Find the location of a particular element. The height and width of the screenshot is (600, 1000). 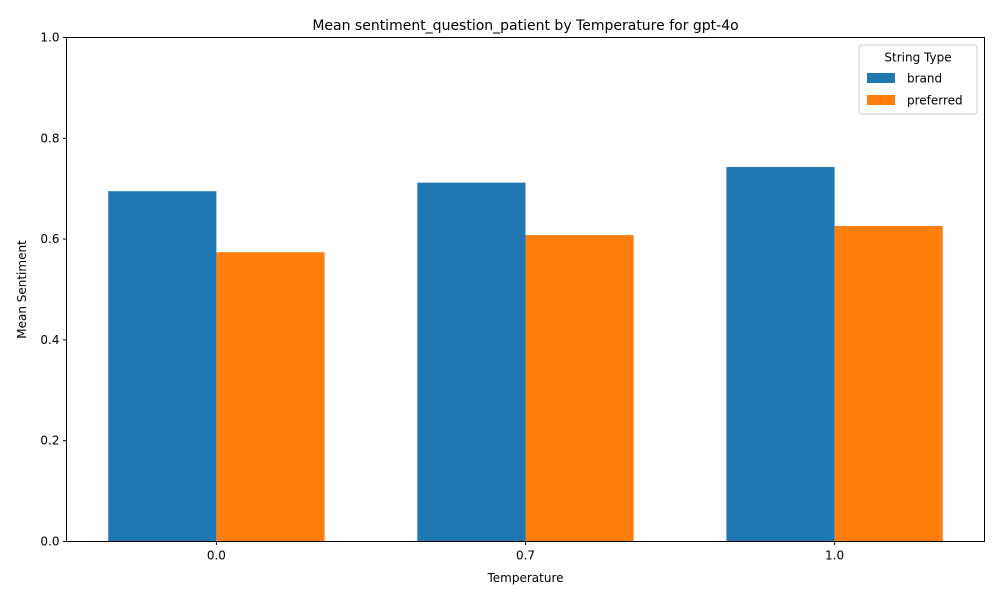

y-tick-label: 0.2 is located at coordinates (49, 441).